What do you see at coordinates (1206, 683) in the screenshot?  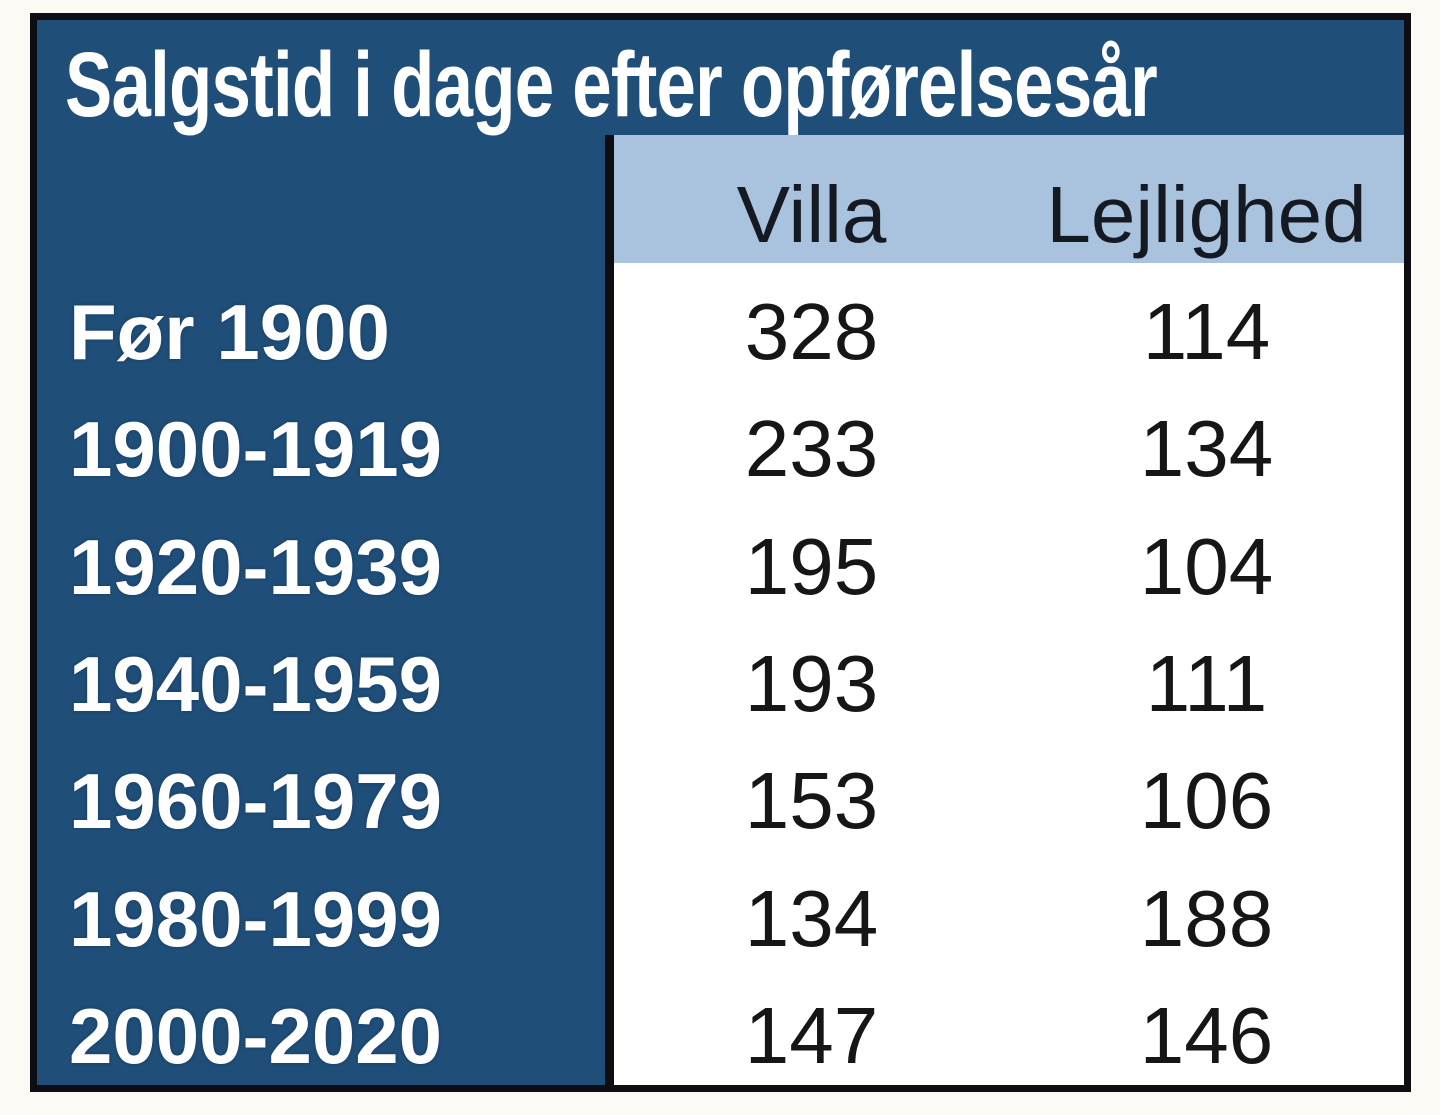 I see `lejlighed-value: 111` at bounding box center [1206, 683].